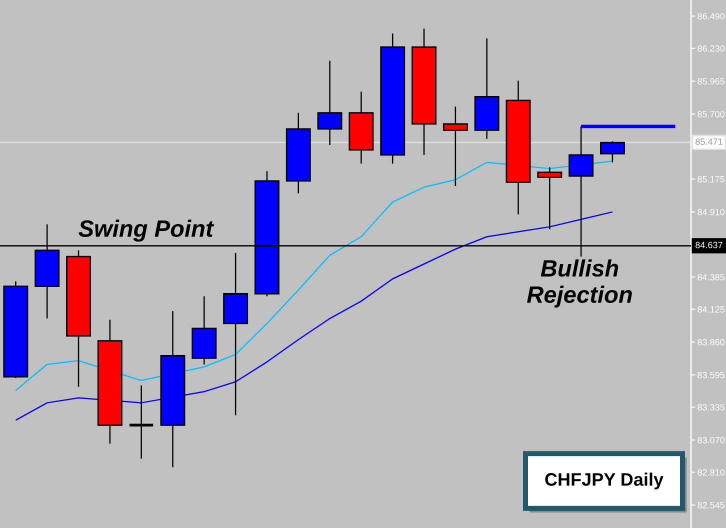  What do you see at coordinates (711, 440) in the screenshot?
I see `y-tick-label: 83.070` at bounding box center [711, 440].